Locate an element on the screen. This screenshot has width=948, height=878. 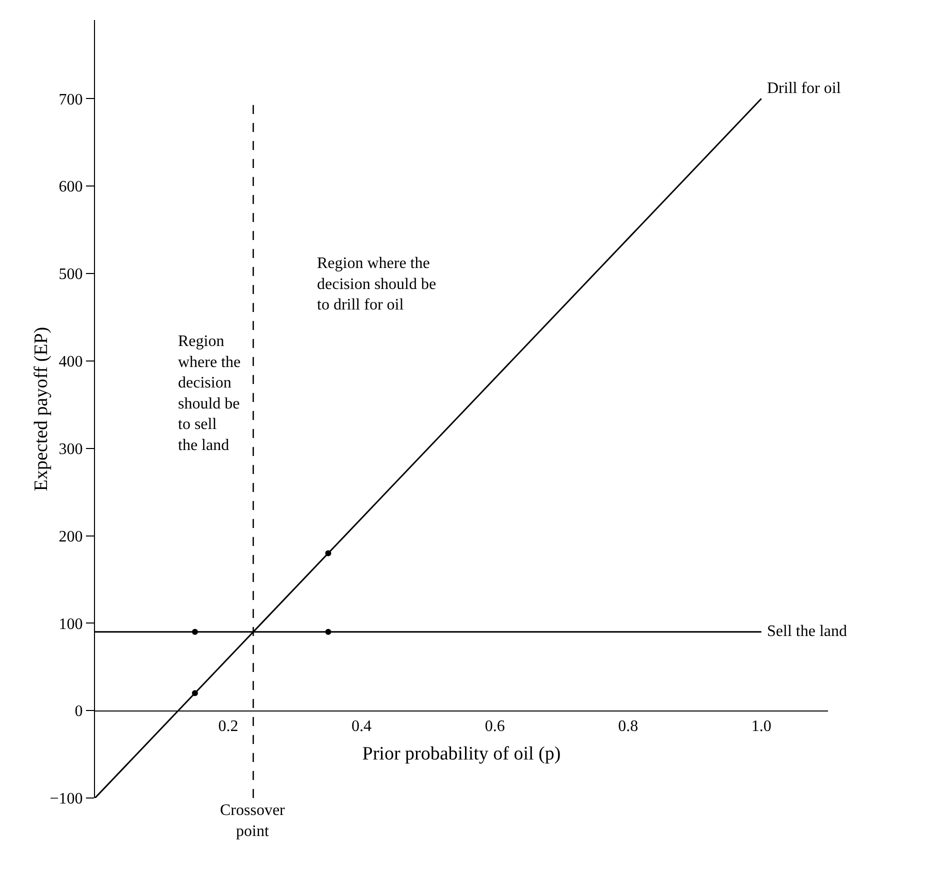
x-tick-label: 0.6 is located at coordinates (494, 726).